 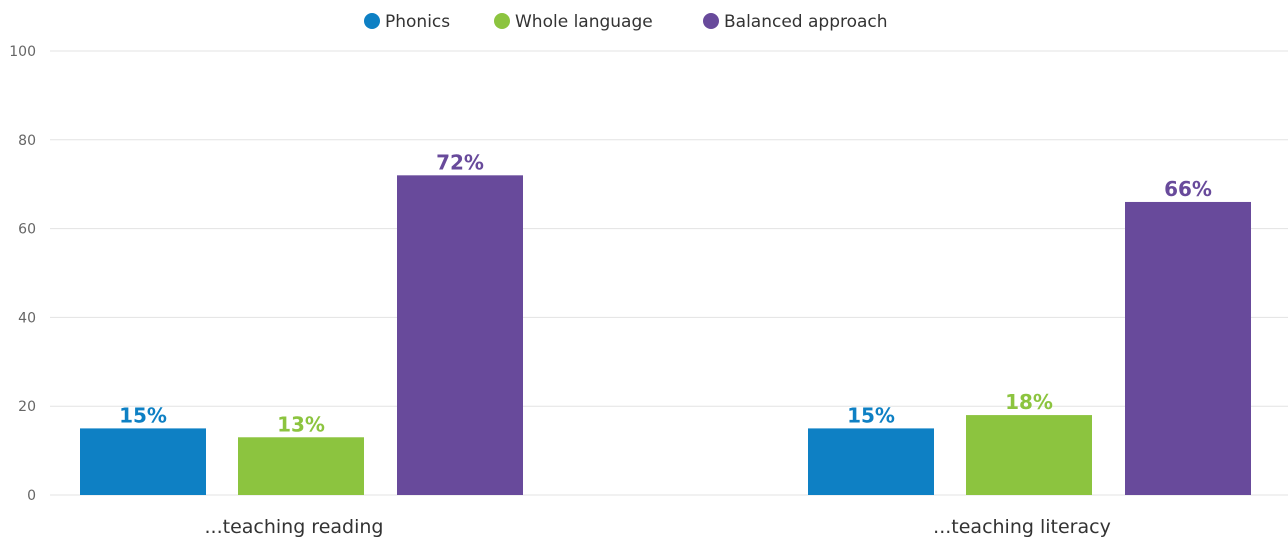 I want to click on bar-value-label: 13%, so click(x=301, y=424).